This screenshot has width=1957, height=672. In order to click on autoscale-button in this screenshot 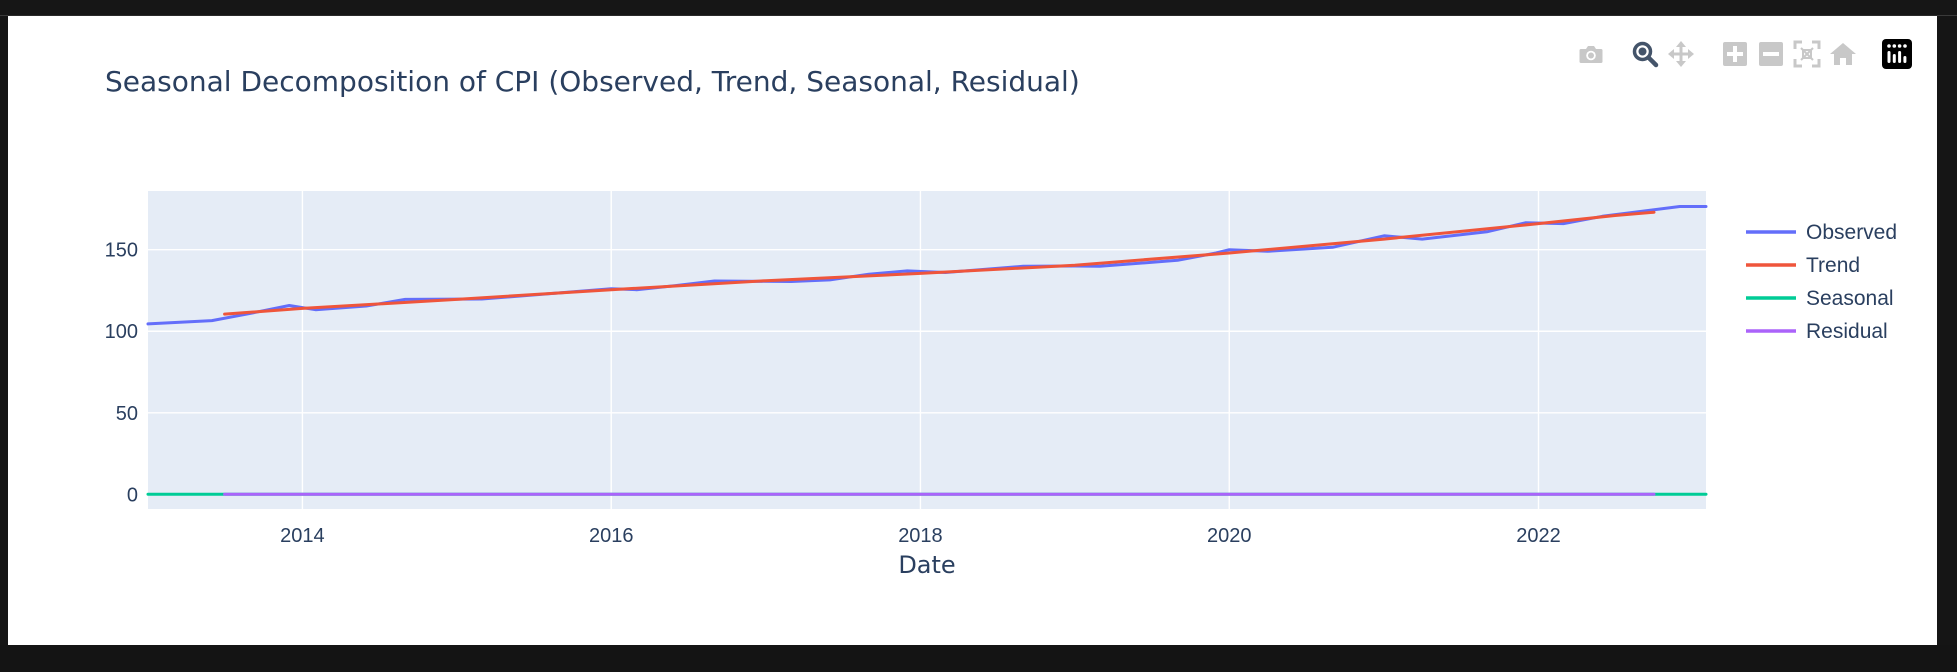, I will do `click(1807, 54)`.